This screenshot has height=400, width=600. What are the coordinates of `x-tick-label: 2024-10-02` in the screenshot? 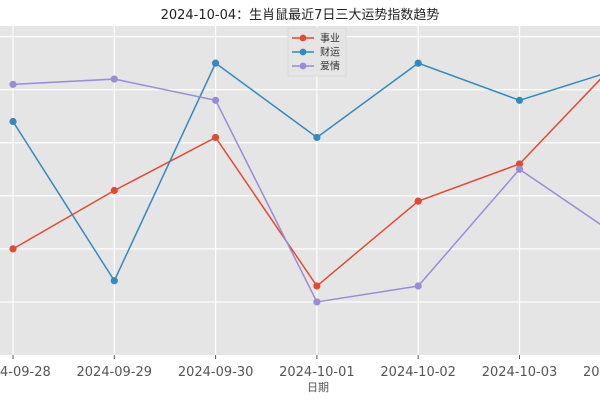 It's located at (418, 372).